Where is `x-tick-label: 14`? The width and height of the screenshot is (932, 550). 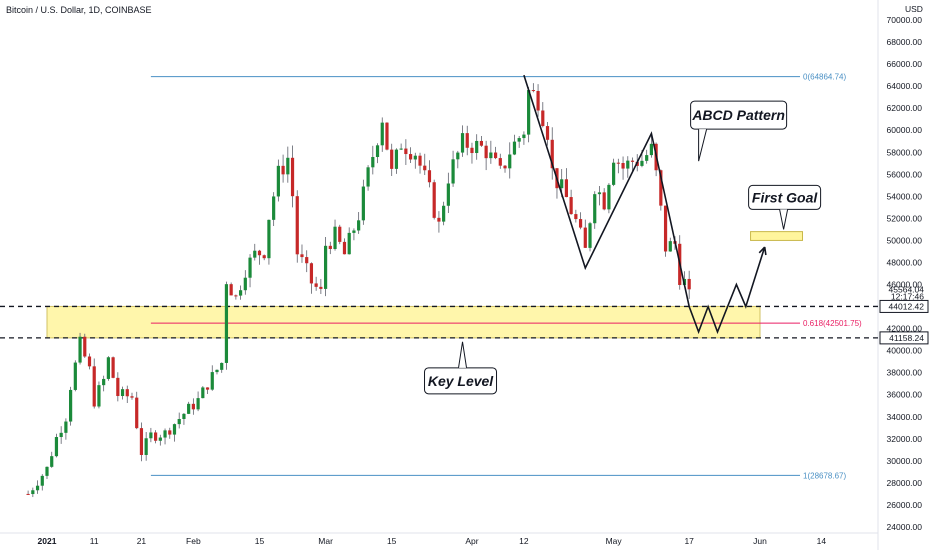 x-tick-label: 14 is located at coordinates (822, 541).